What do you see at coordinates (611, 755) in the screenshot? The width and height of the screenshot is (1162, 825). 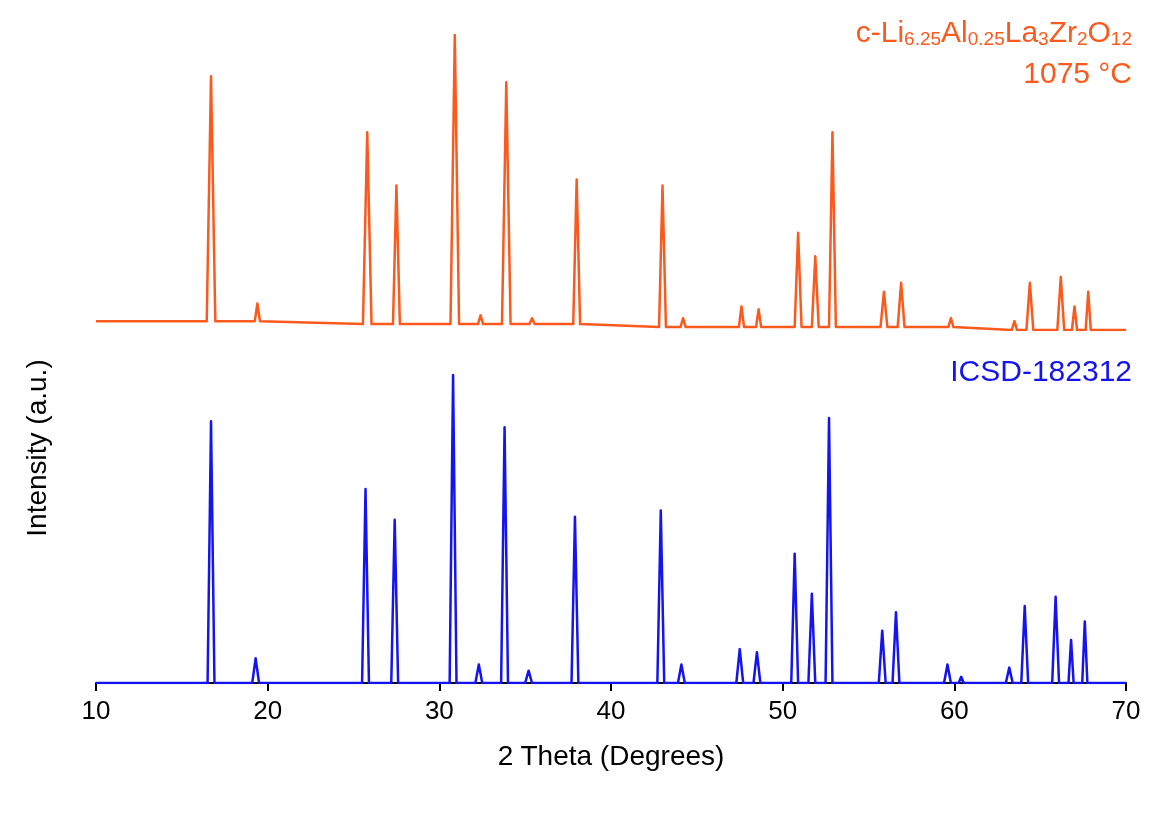 I see `x-axis-title: 2 Theta (Degrees)` at bounding box center [611, 755].